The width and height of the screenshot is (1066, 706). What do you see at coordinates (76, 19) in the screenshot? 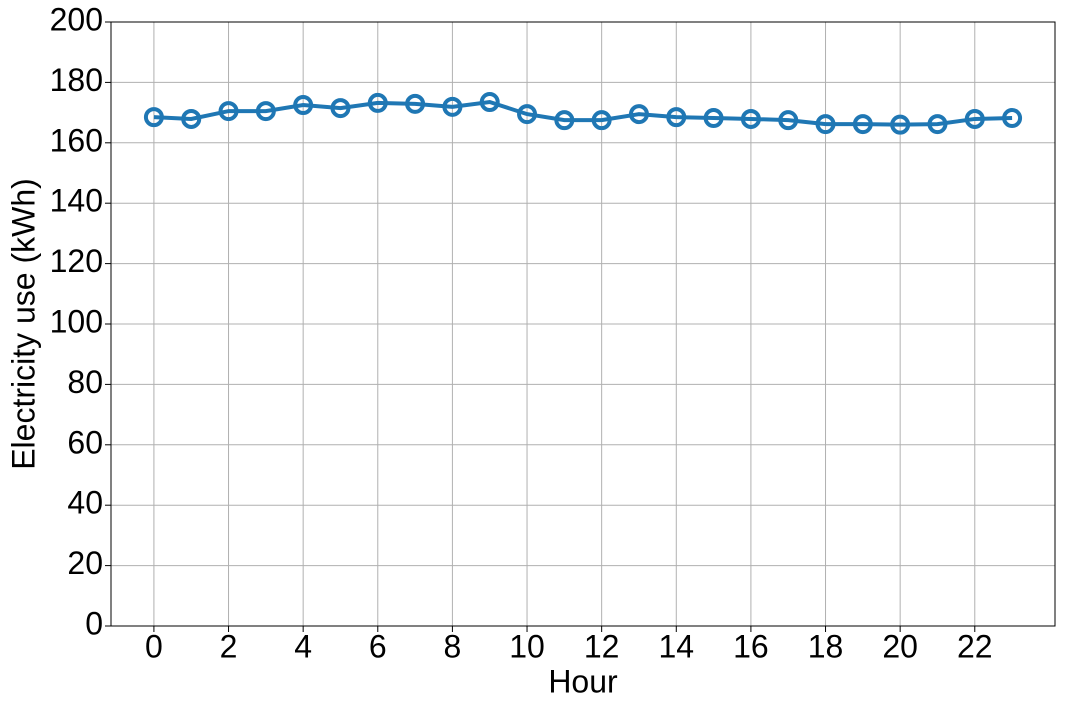
I see `y-tick-label: 200` at bounding box center [76, 19].